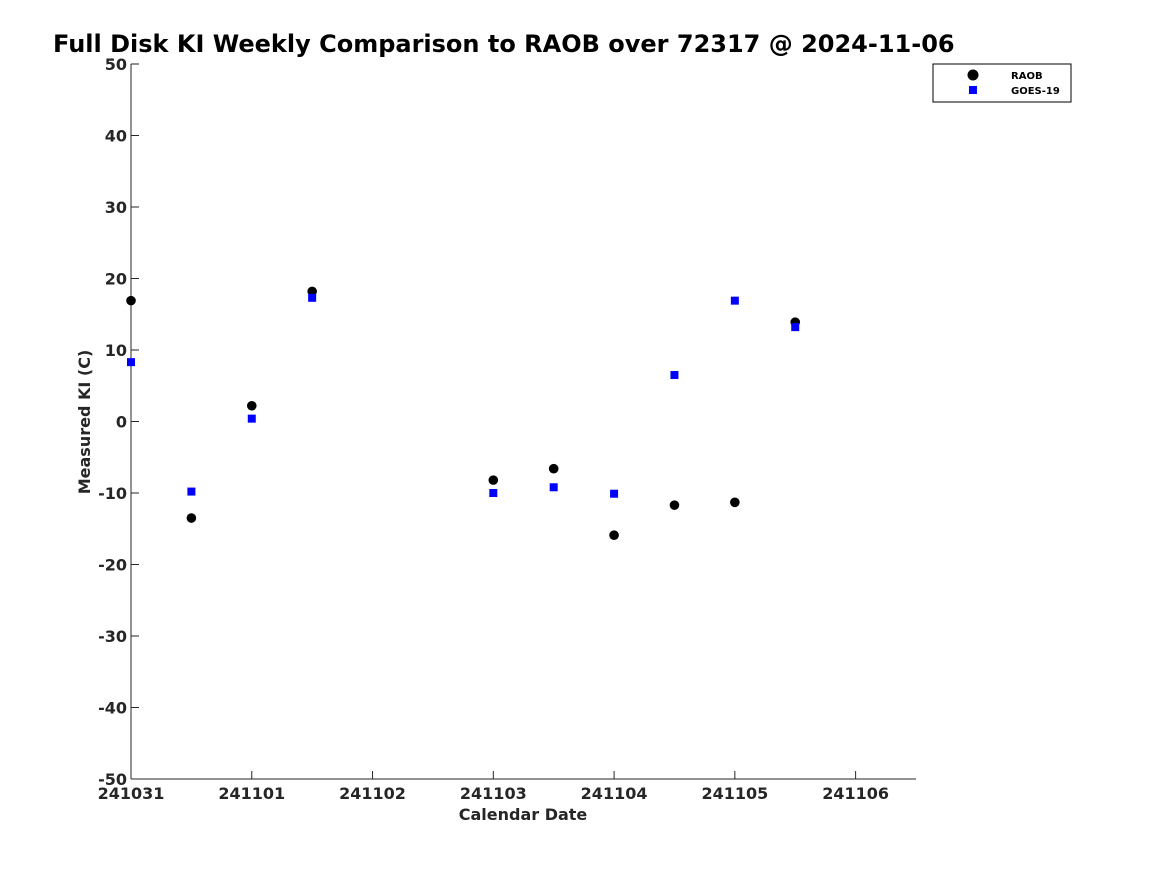 This screenshot has height=875, width=1167. What do you see at coordinates (116, 350) in the screenshot?
I see `y-tick-label: 10` at bounding box center [116, 350].